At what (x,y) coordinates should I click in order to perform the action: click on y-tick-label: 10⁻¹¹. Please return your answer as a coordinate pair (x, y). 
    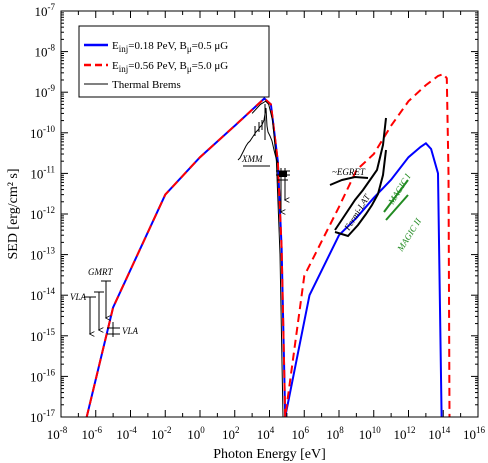
    Looking at the image, I should click on (42, 172).